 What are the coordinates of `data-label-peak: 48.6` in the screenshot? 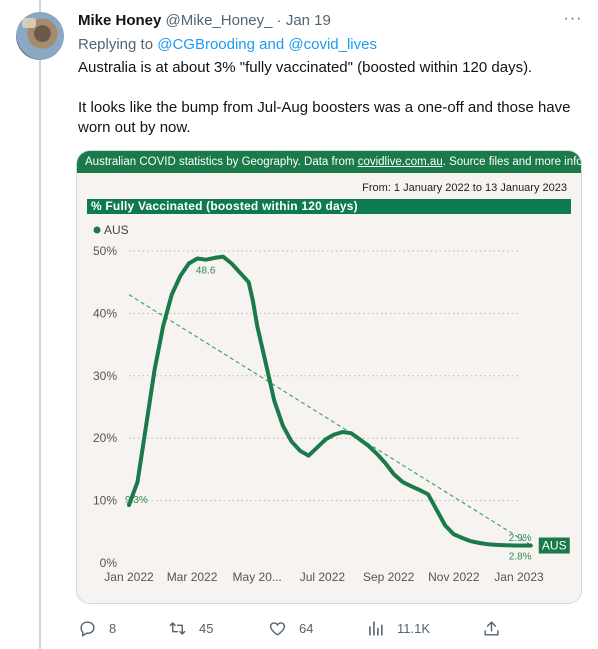 It's located at (206, 271).